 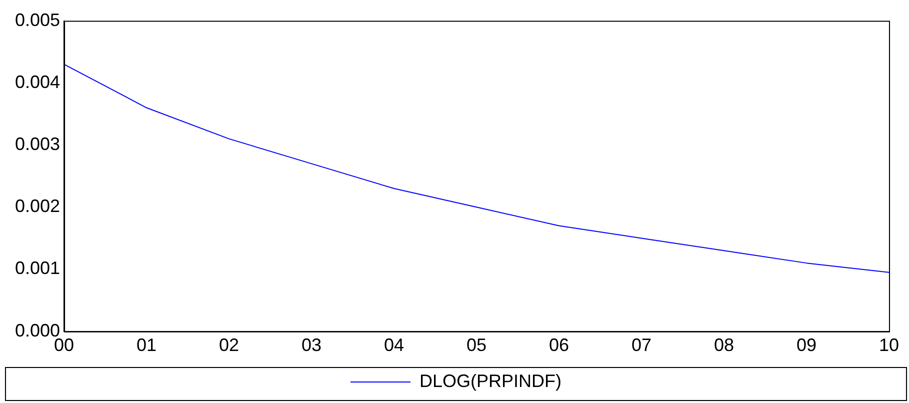 What do you see at coordinates (229, 345) in the screenshot?
I see `x-tick-label: 02` at bounding box center [229, 345].